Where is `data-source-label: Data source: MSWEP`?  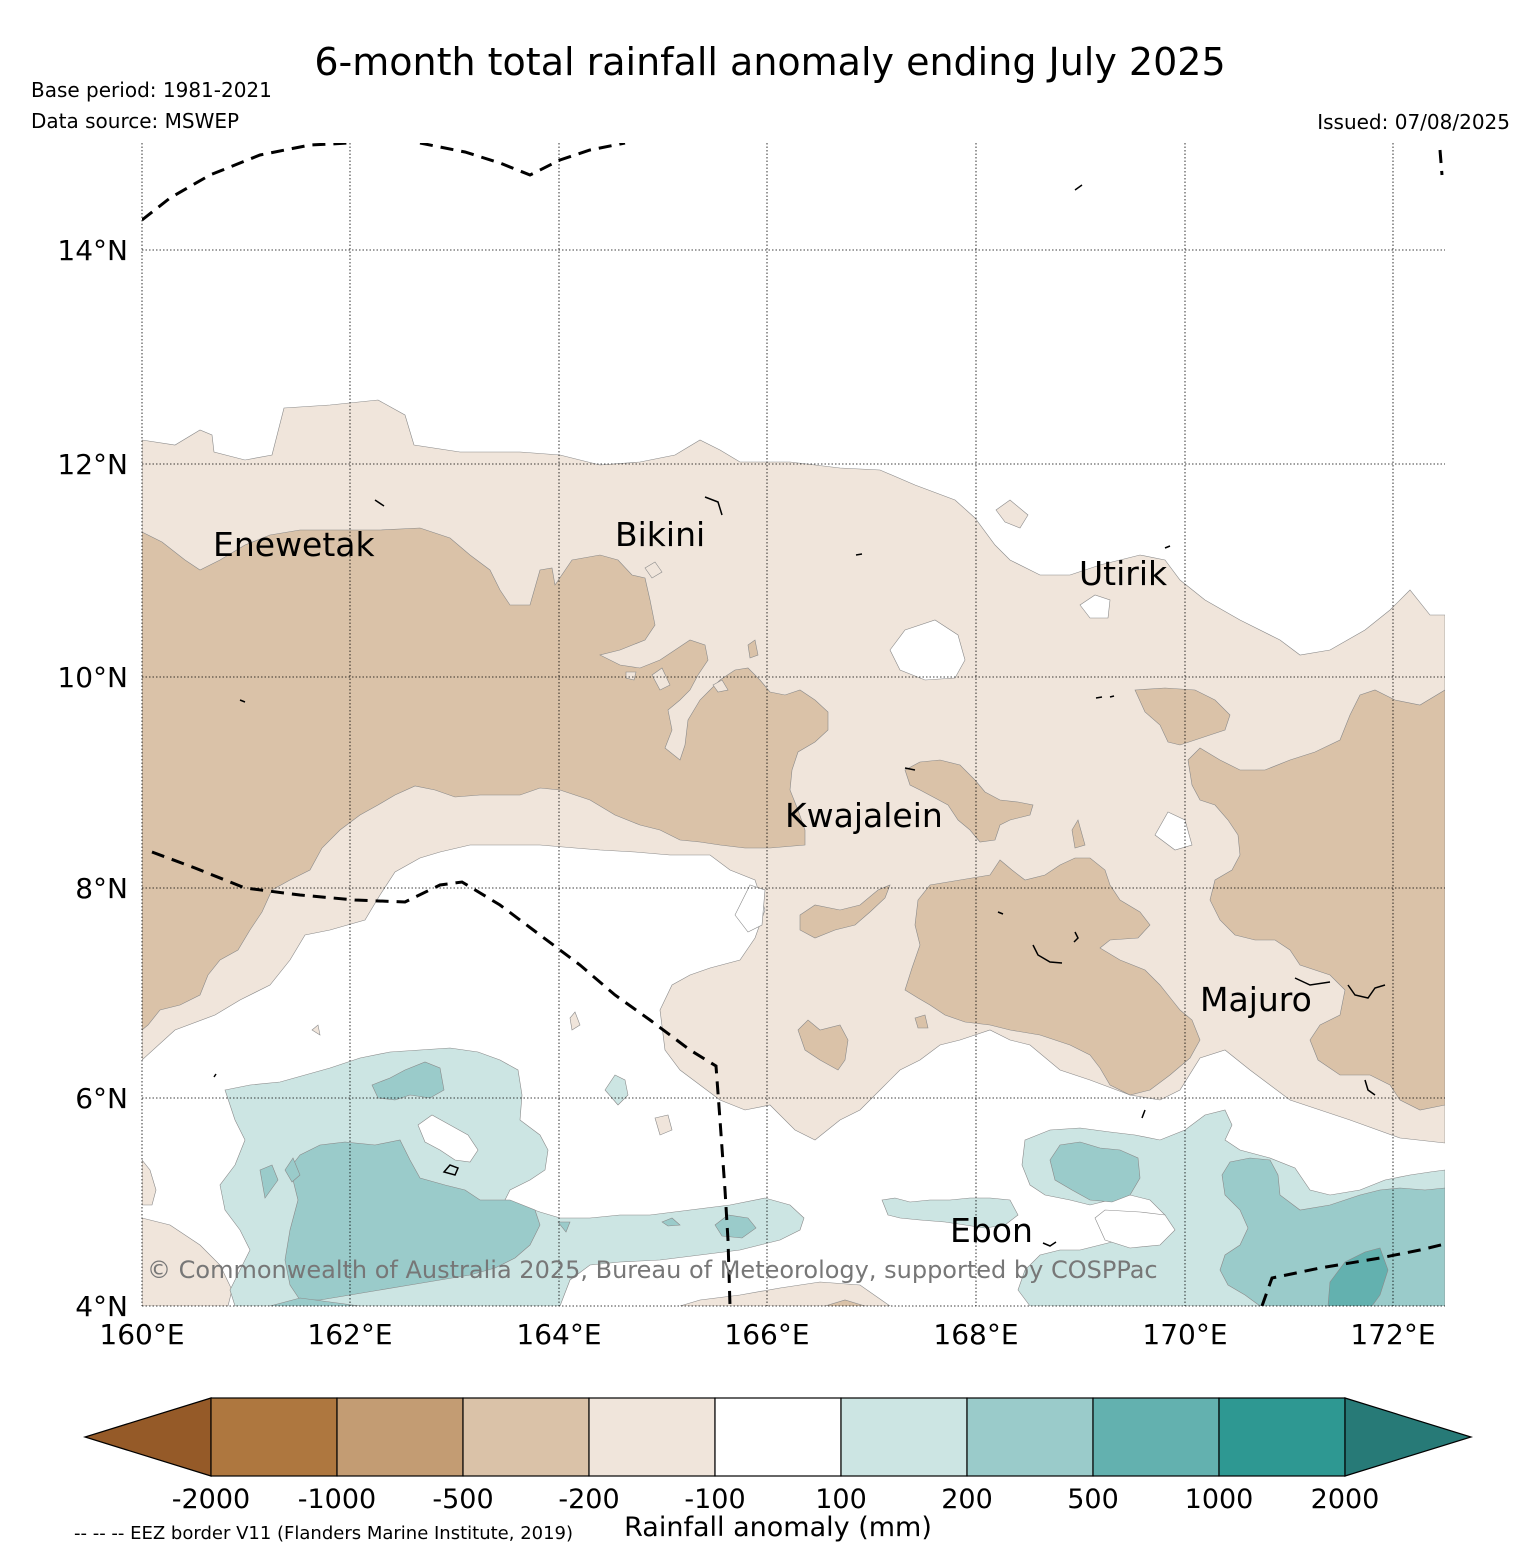
data-source-label: Data source: MSWEP is located at coordinates (135, 121).